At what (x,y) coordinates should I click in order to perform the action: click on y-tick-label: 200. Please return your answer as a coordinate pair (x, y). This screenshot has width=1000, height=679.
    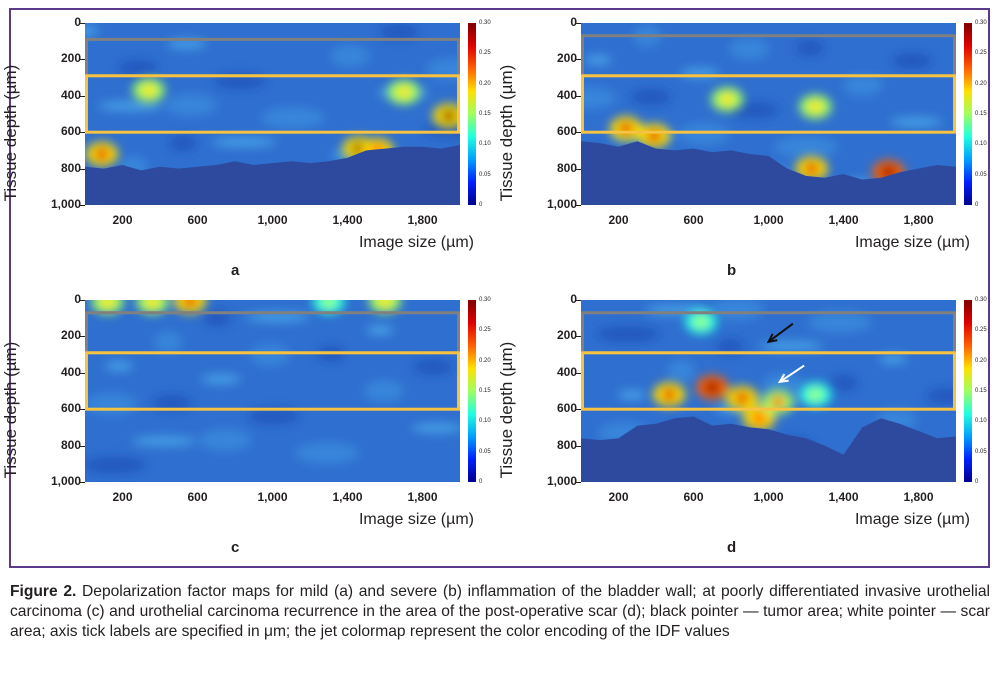
    Looking at the image, I should click on (566, 58).